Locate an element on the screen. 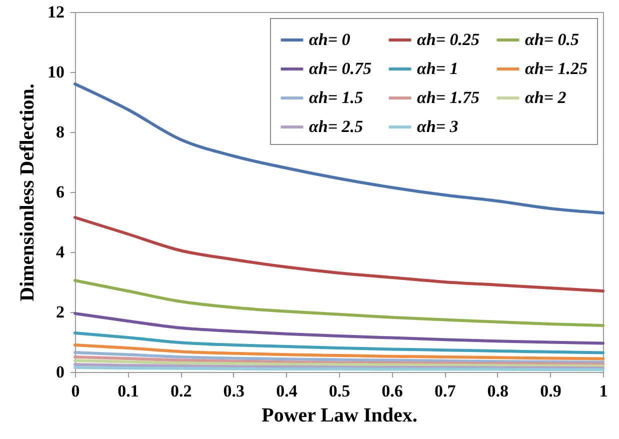 Image resolution: width=619 pixels, height=439 pixels. x-tick-label: 0.6 is located at coordinates (392, 391).